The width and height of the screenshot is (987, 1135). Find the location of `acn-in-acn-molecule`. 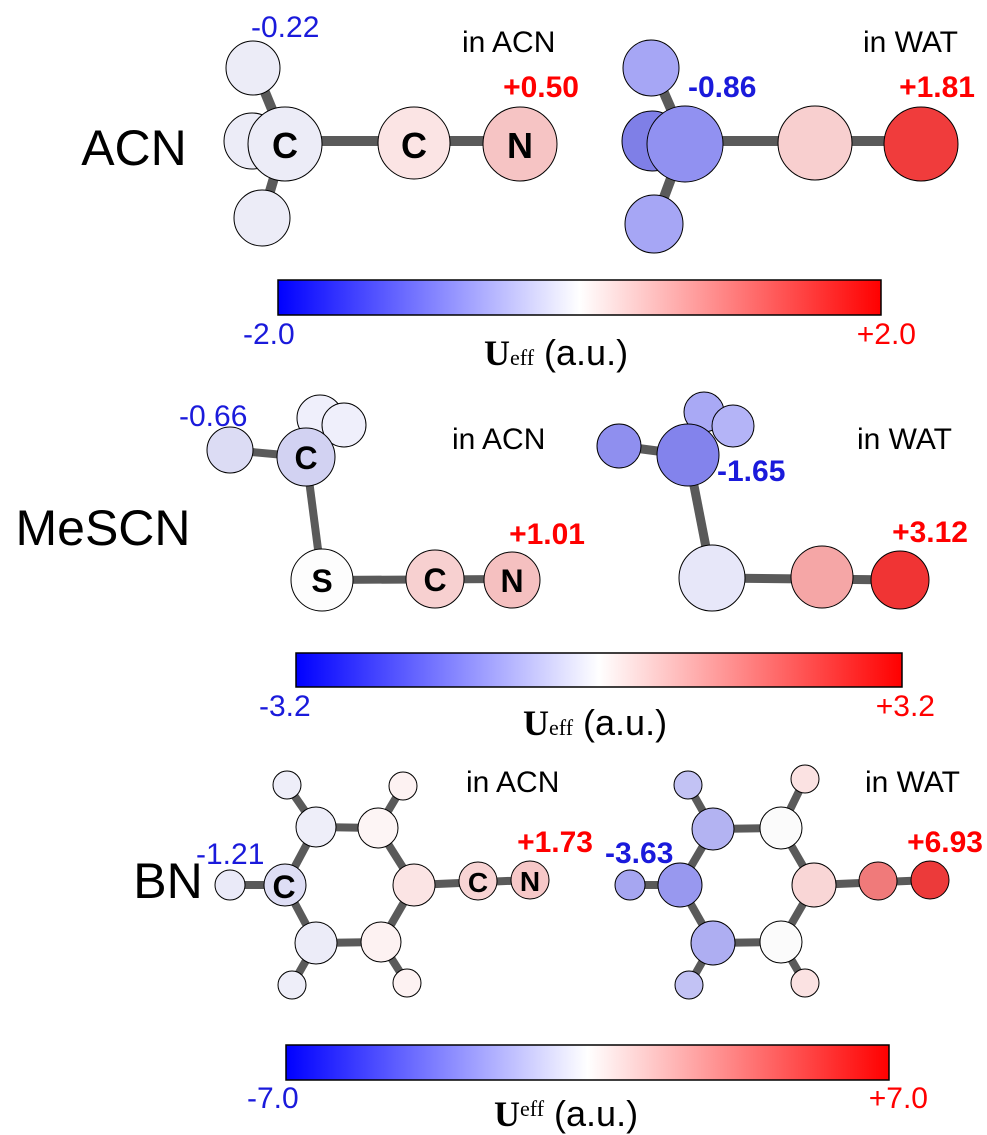

acn-in-acn-molecule is located at coordinates (390, 143).